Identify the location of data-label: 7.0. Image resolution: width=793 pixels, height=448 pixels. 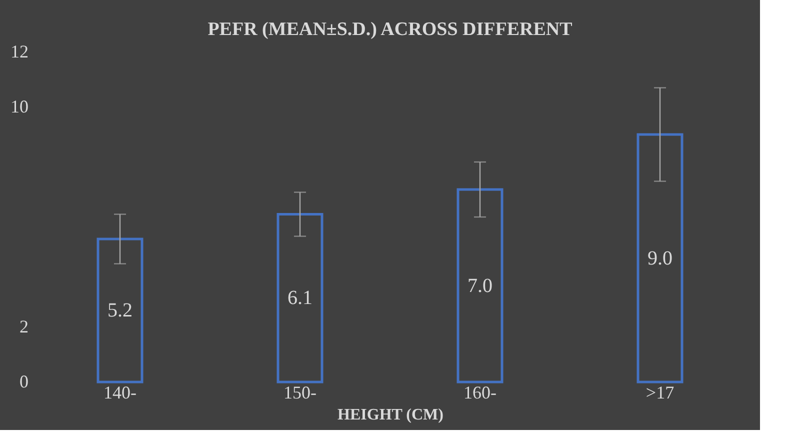
(480, 285).